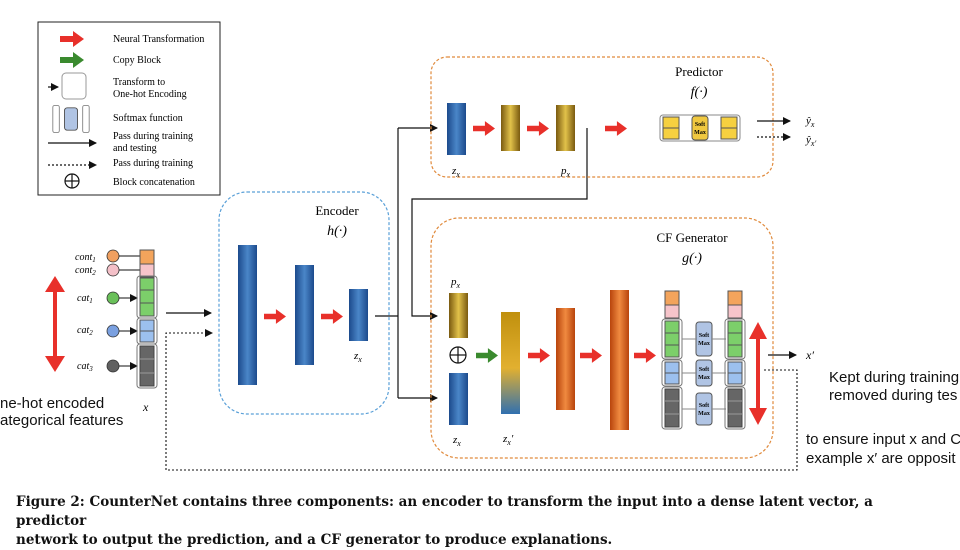 The image size is (960, 550). Describe the element at coordinates (85, 367) in the screenshot. I see `feature-label-cat3: cat3` at that location.